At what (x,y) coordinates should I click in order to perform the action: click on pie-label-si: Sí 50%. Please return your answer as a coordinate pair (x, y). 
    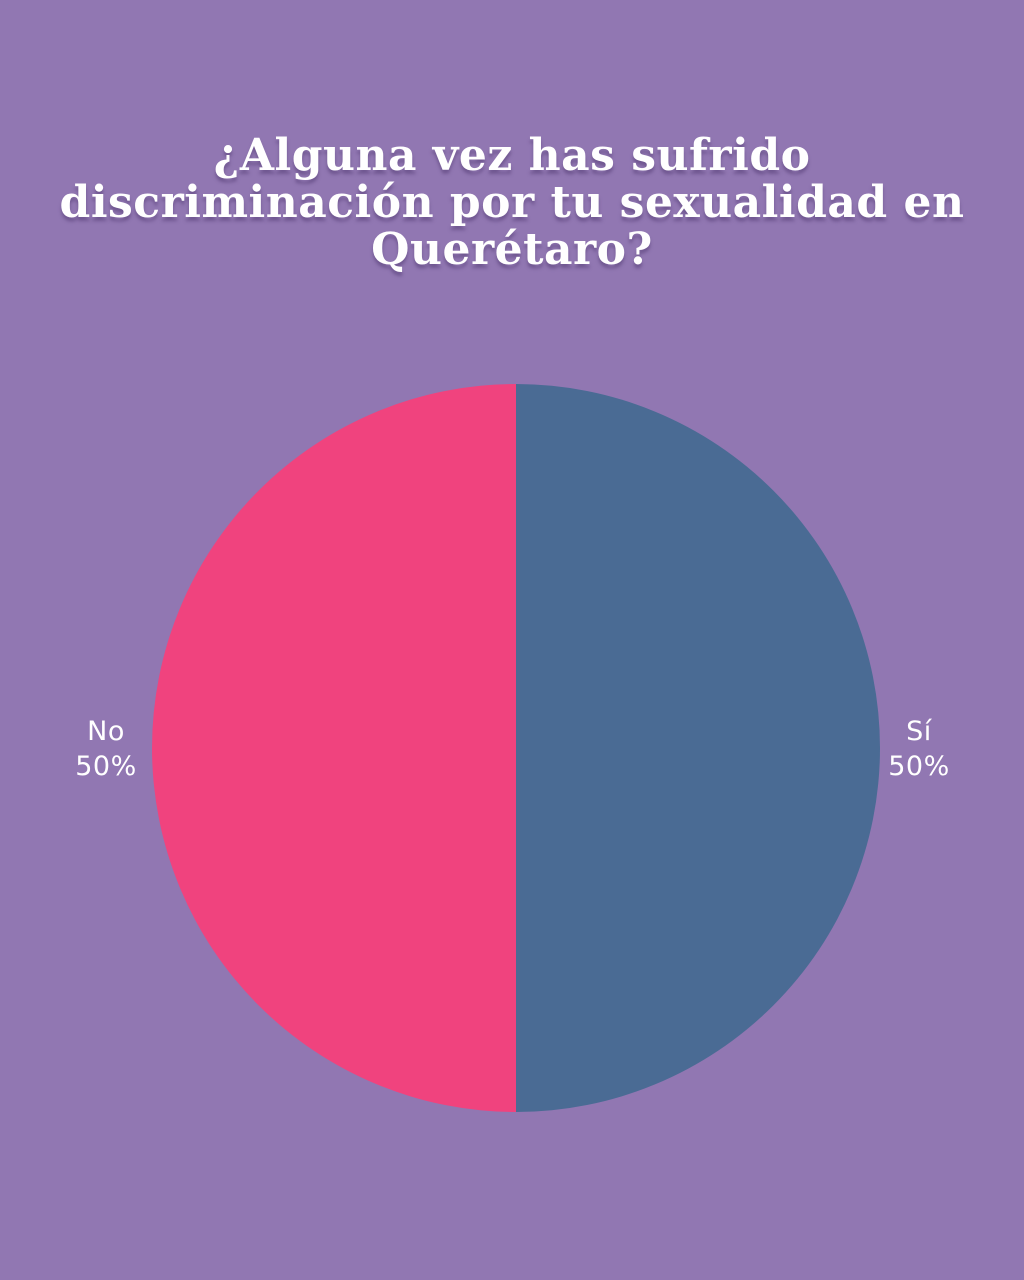
    Looking at the image, I should click on (919, 749).